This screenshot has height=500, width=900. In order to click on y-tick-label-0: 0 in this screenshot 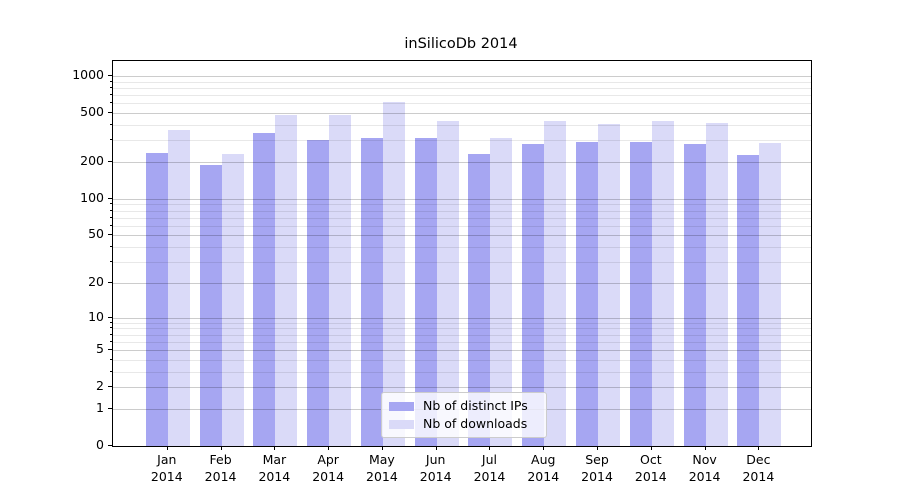, I will do `click(100, 444)`.